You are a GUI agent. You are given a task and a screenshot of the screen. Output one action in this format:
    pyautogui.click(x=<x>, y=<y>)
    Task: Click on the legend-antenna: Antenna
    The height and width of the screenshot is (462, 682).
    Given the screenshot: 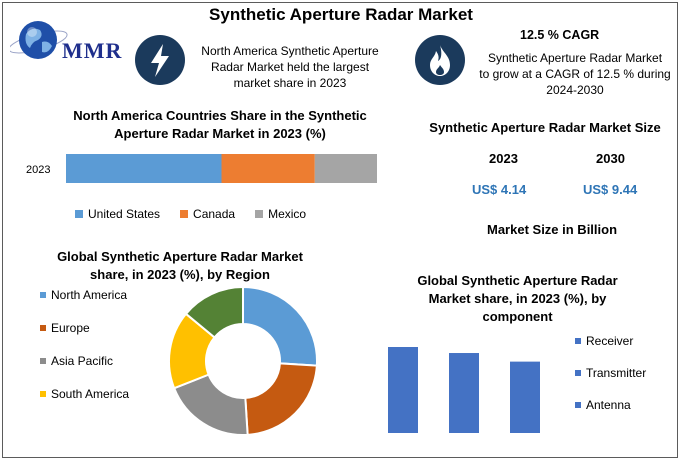 What is the action you would take?
    pyautogui.click(x=610, y=405)
    